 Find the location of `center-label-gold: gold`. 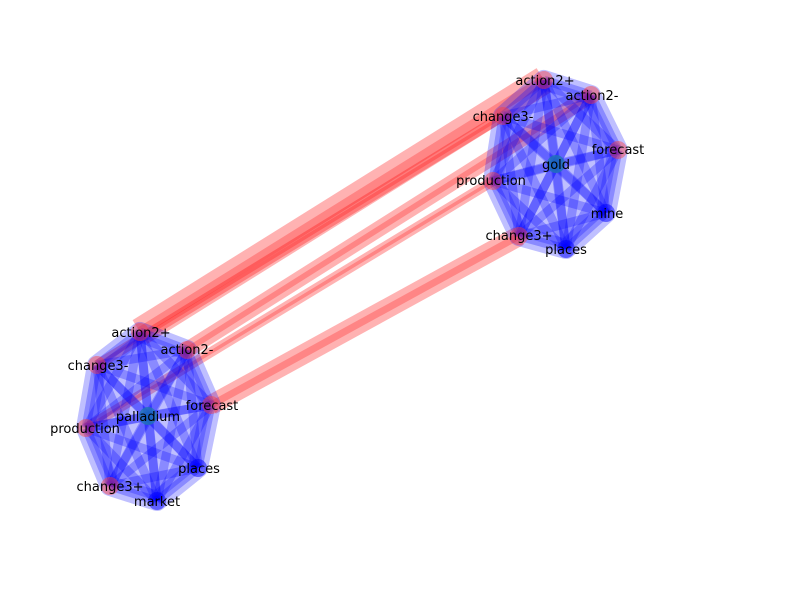

center-label-gold: gold is located at coordinates (556, 165).